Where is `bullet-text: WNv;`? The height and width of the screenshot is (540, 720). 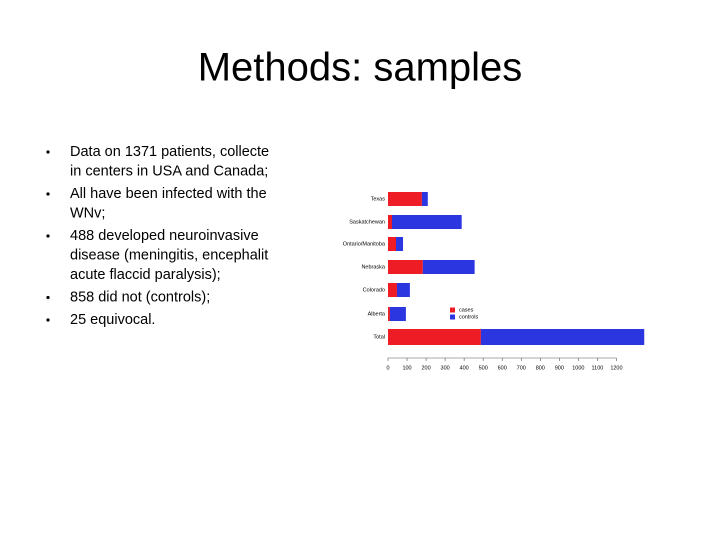 bullet-text: WNv; is located at coordinates (87, 213).